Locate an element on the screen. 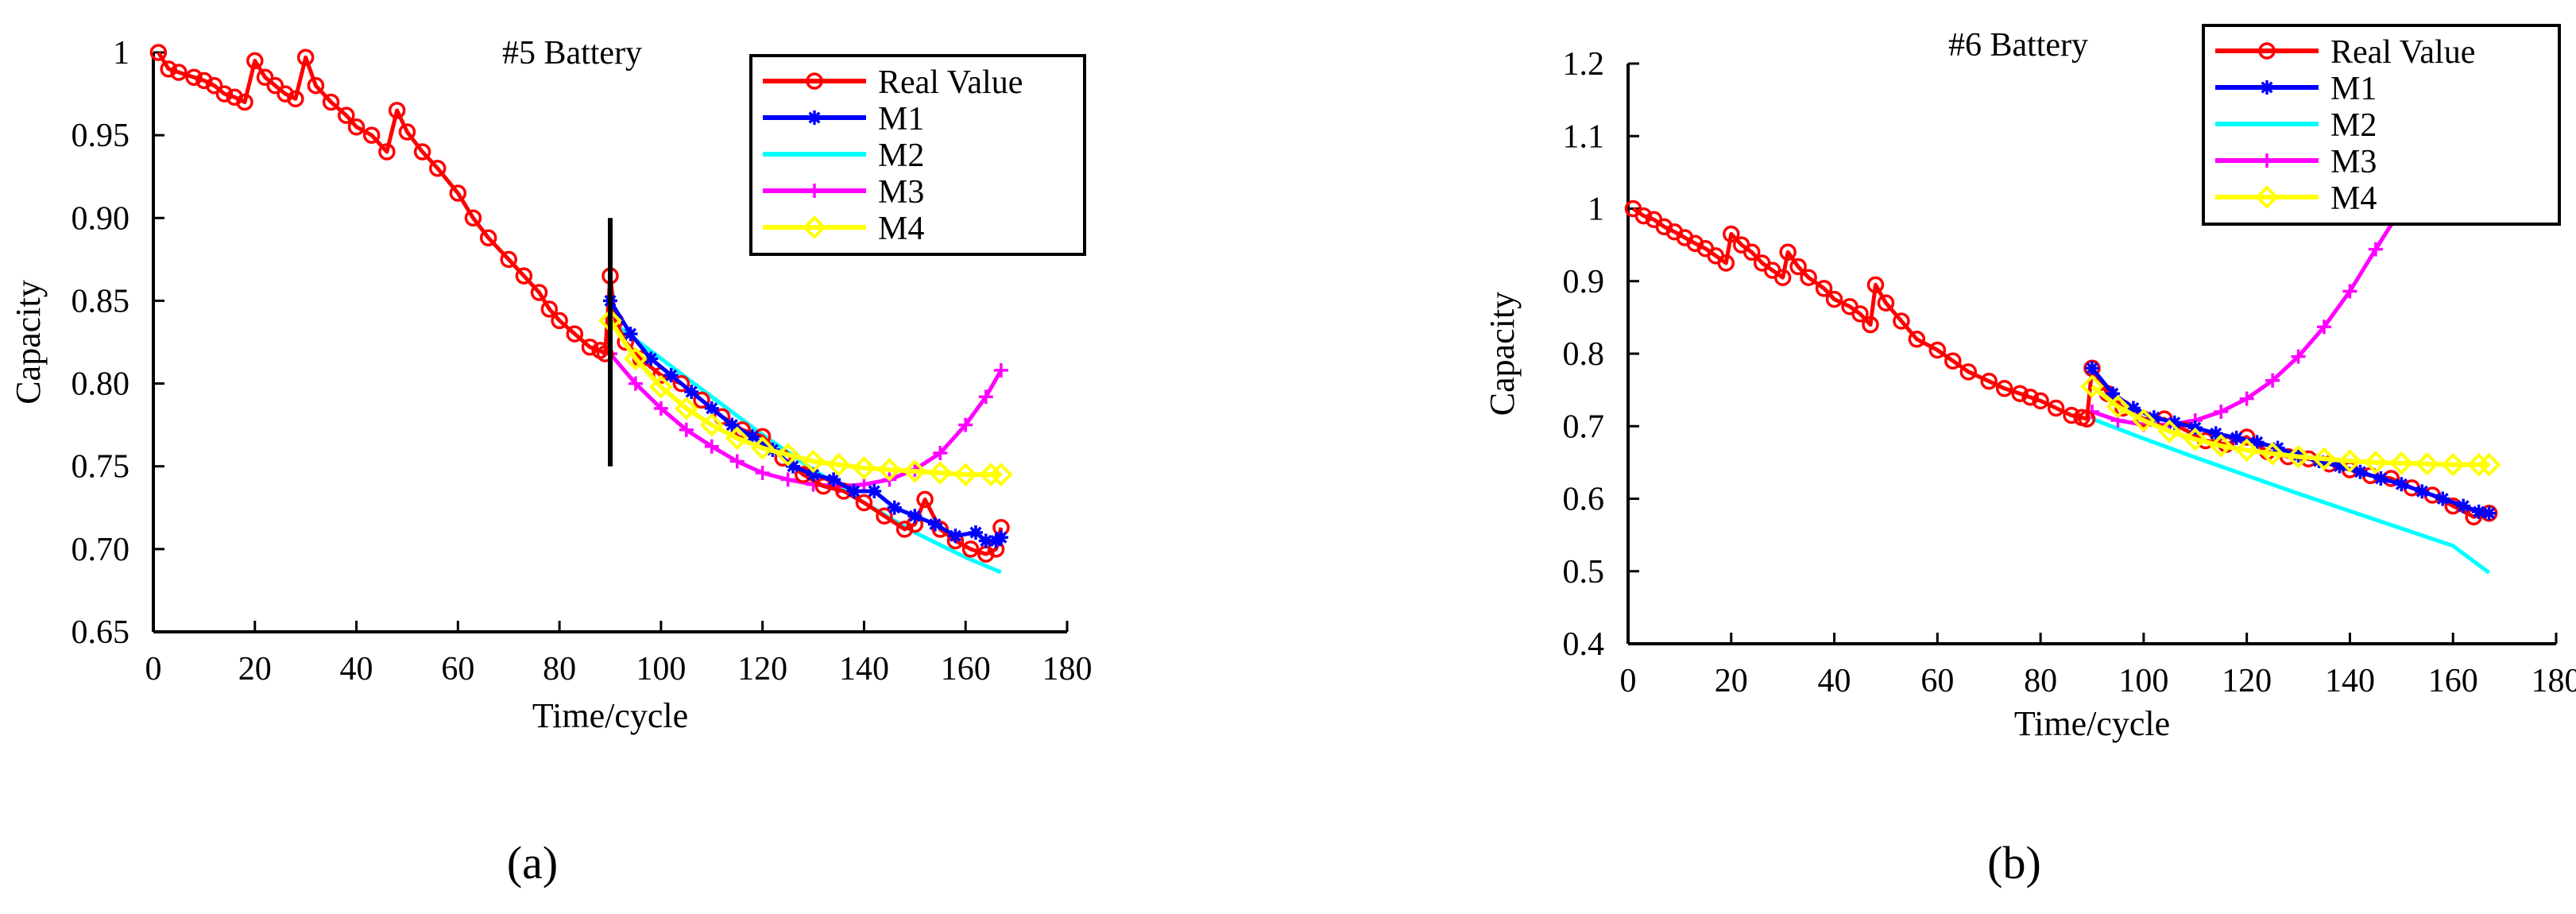 This screenshot has width=2576, height=914. series-line is located at coordinates (805, 447).